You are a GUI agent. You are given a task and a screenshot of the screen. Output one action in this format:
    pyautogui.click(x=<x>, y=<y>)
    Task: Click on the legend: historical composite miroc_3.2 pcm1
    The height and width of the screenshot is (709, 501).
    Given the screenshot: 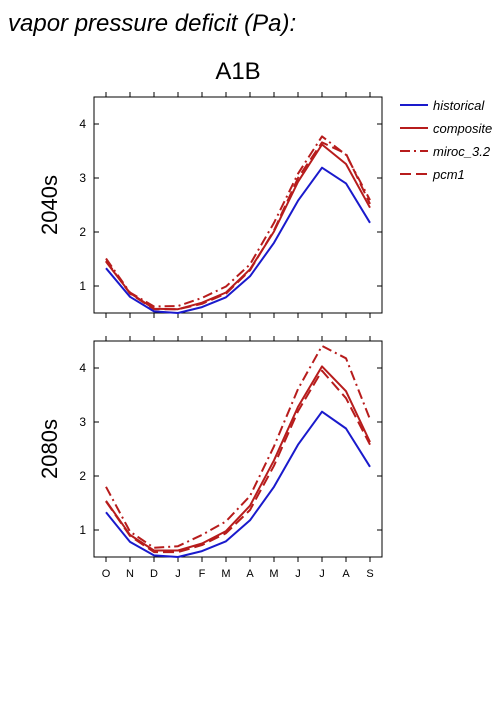 What is the action you would take?
    pyautogui.click(x=446, y=140)
    